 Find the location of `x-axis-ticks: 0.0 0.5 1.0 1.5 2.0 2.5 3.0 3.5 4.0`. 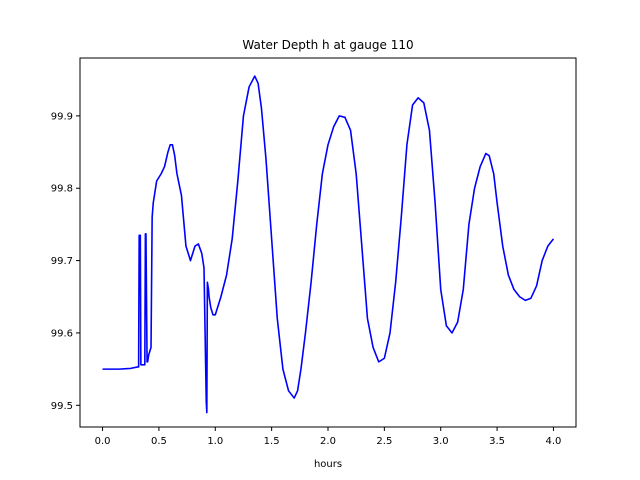

x-axis-ticks: 0.0 0.5 1.0 1.5 2.0 2.5 3.0 3.5 4.0 is located at coordinates (328, 437).